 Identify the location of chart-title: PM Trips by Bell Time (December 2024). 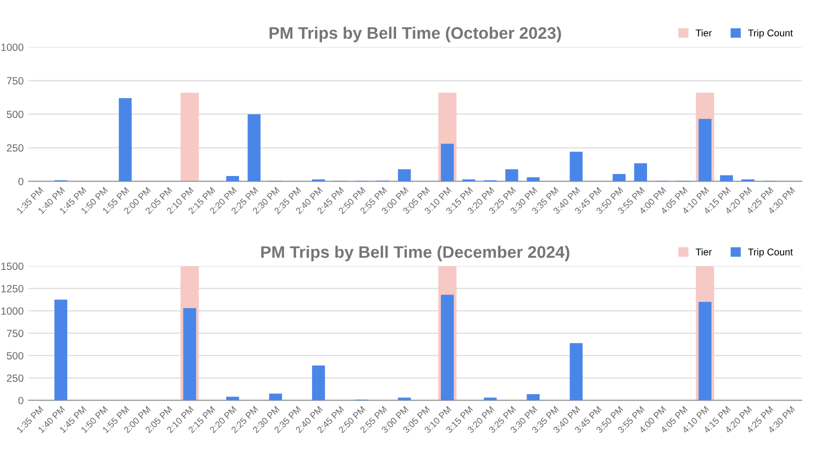
(415, 254).